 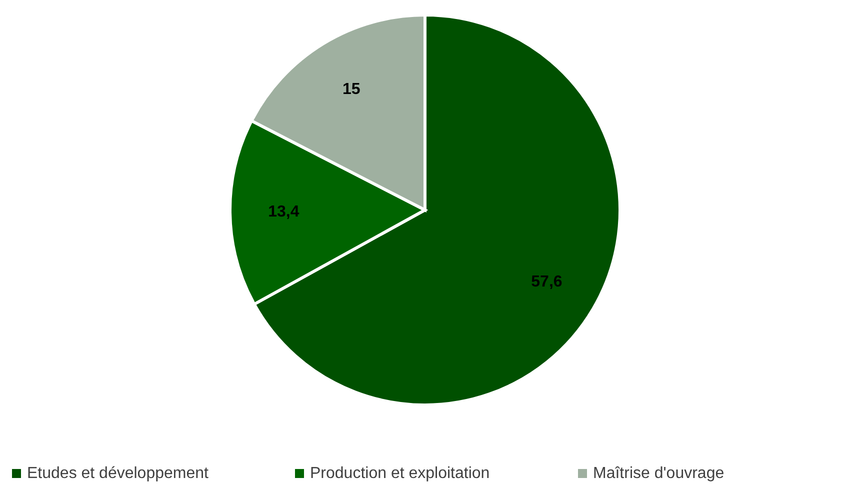 What do you see at coordinates (351, 89) in the screenshot?
I see `data-label: 15` at bounding box center [351, 89].